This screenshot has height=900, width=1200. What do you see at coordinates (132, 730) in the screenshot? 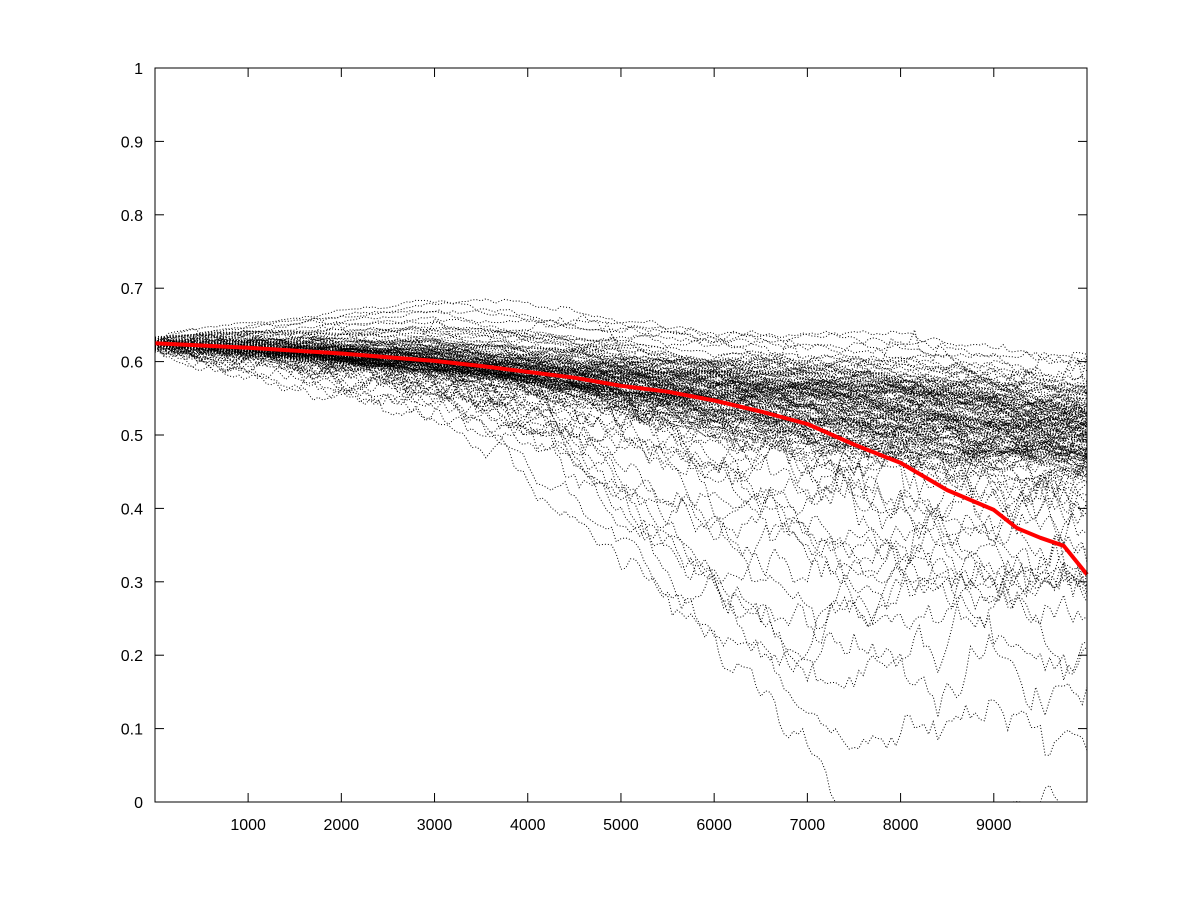
I see `y-tick-label: 0.1` at bounding box center [132, 730].